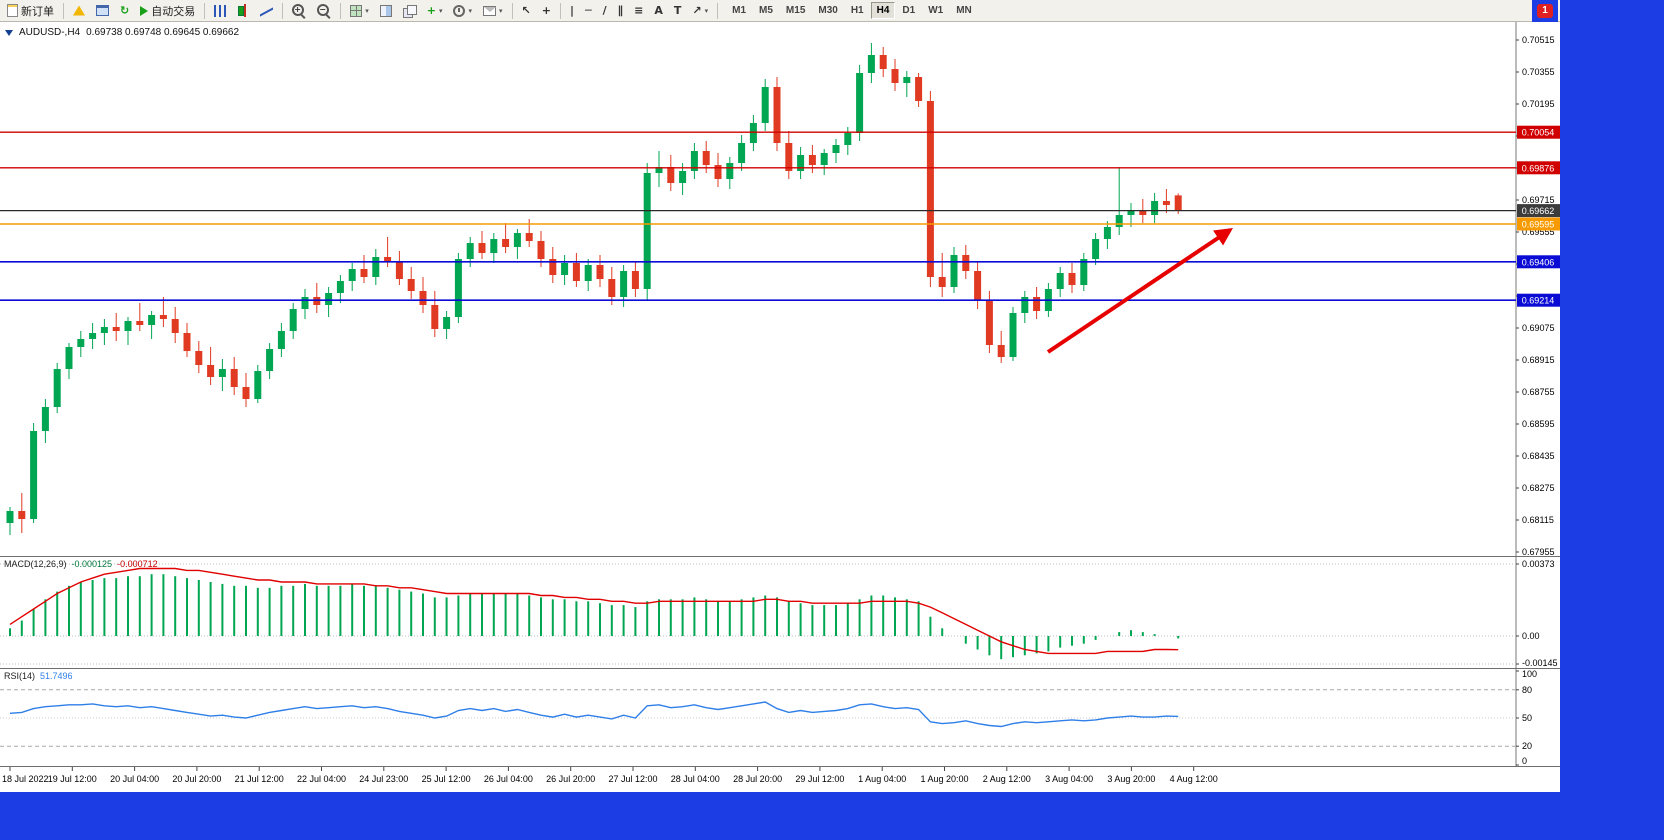 This screenshot has height=840, width=1664. I want to click on shapes-icon: ↗, so click(697, 10).